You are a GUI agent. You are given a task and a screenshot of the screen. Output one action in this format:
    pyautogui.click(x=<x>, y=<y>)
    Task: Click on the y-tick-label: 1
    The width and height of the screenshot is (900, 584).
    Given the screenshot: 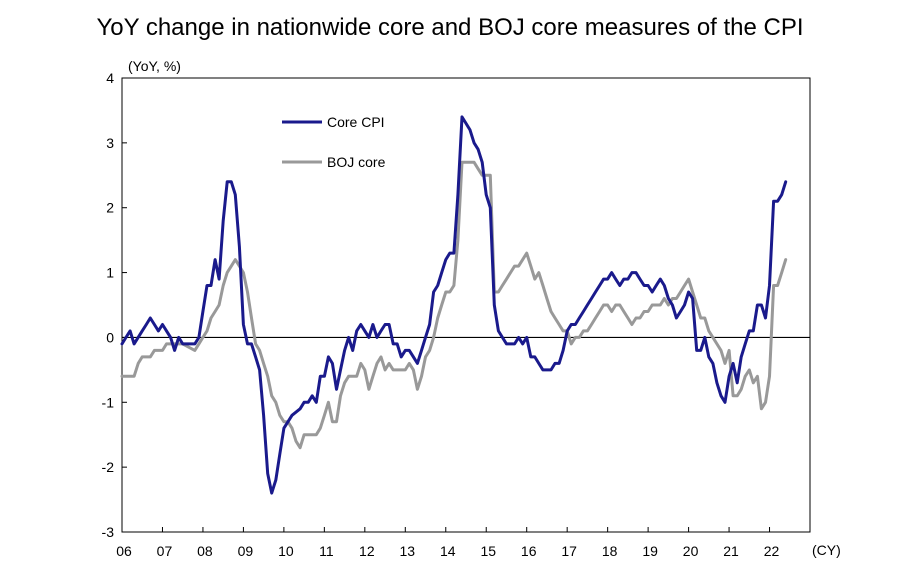 What is the action you would take?
    pyautogui.click(x=110, y=273)
    